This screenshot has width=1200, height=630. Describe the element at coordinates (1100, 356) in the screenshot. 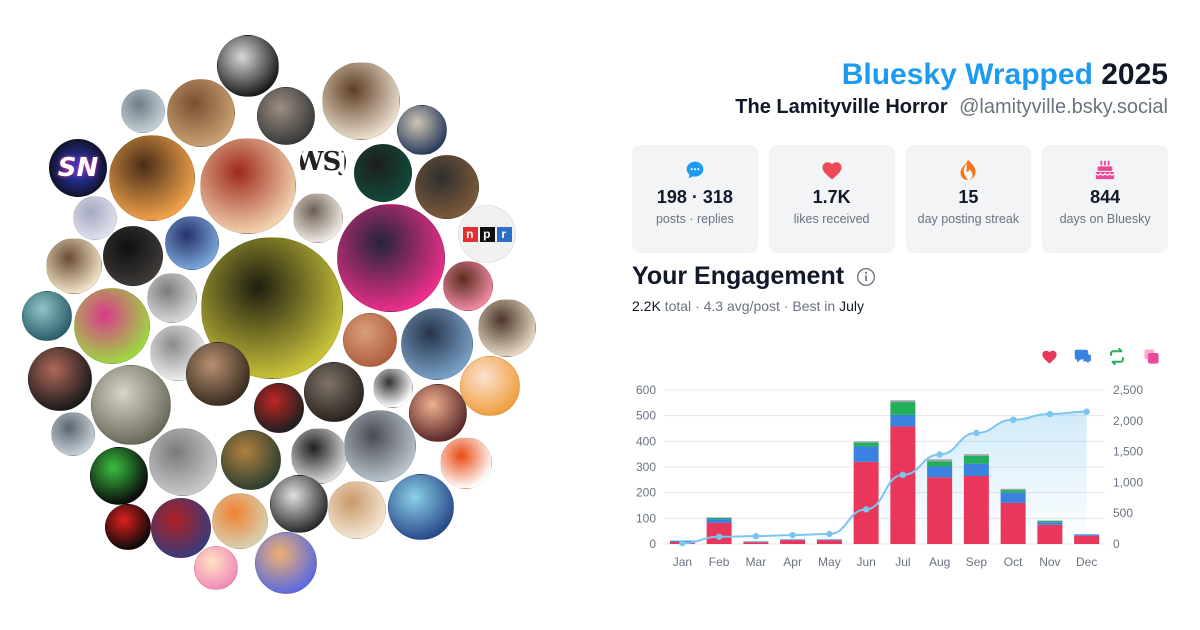

I see `chart-legend` at that location.